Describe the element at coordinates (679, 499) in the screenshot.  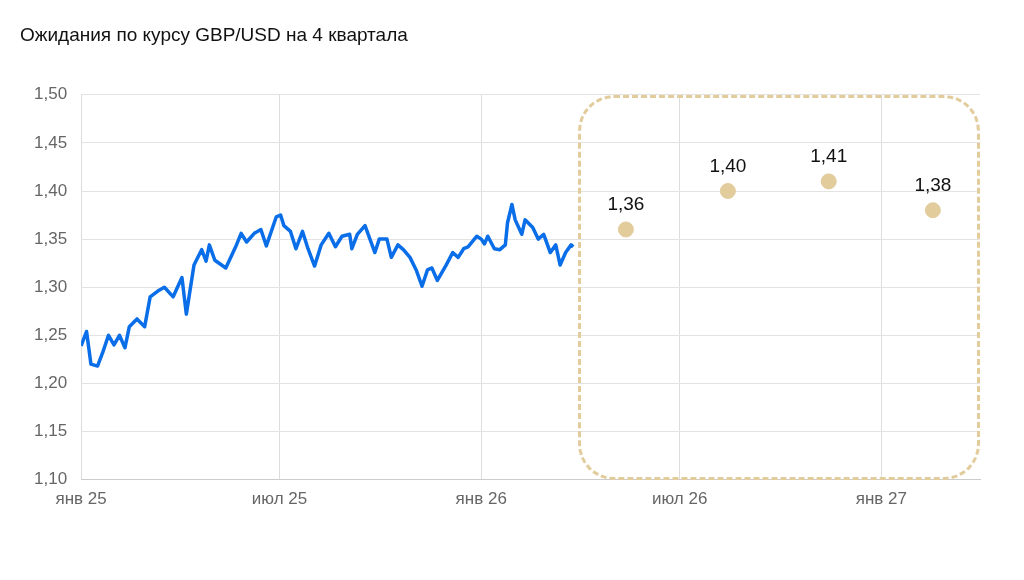
I see `x-tick-label: июл 26` at that location.